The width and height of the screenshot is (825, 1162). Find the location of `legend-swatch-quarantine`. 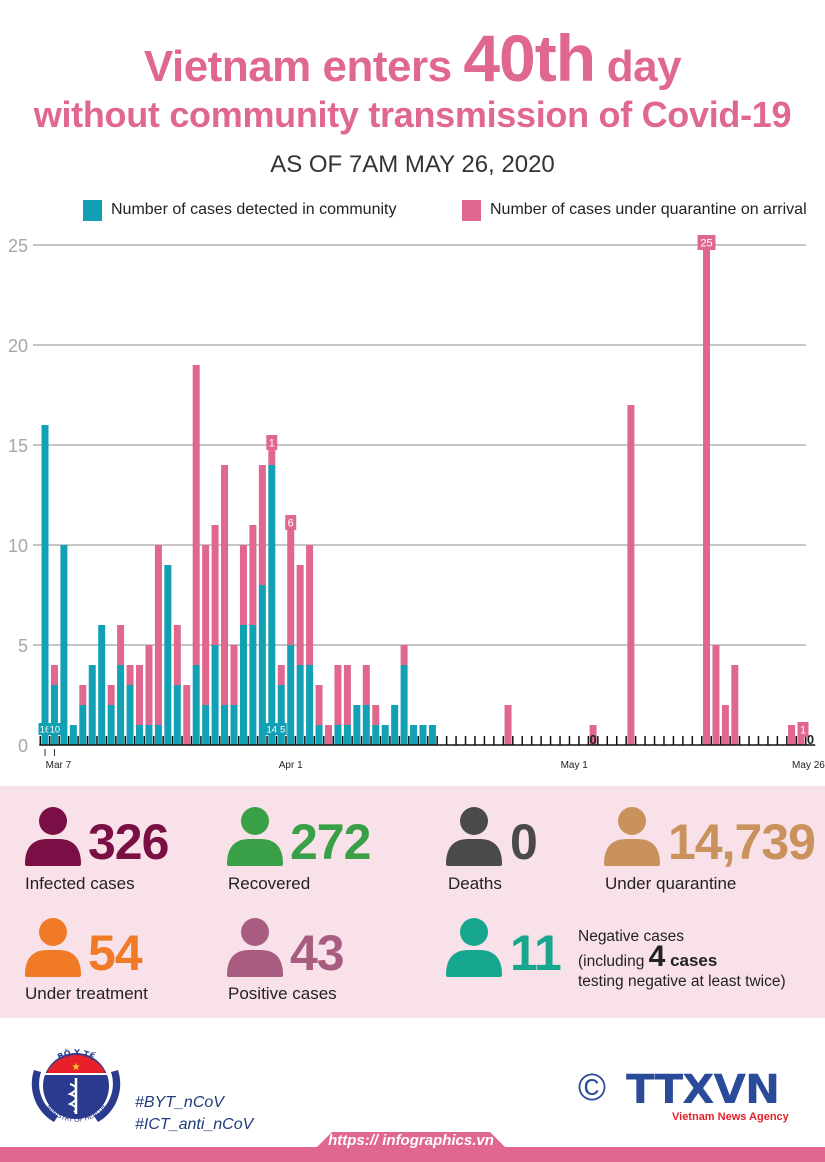

legend-swatch-quarantine is located at coordinates (471, 210).